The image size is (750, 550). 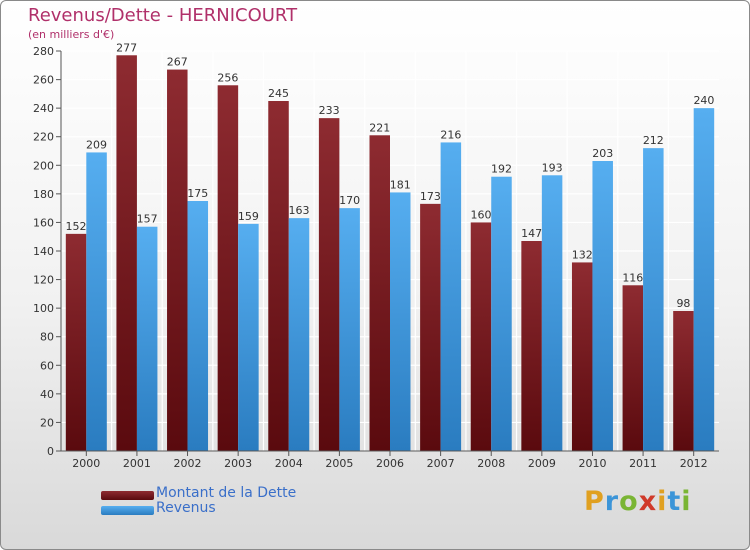 What do you see at coordinates (694, 463) in the screenshot?
I see `x-tick-label: 2012` at bounding box center [694, 463].